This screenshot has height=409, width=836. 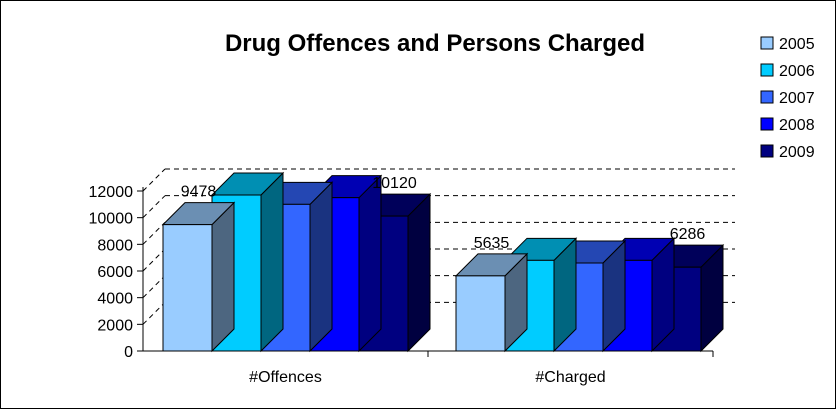 I want to click on data-label: 6286, so click(x=688, y=234).